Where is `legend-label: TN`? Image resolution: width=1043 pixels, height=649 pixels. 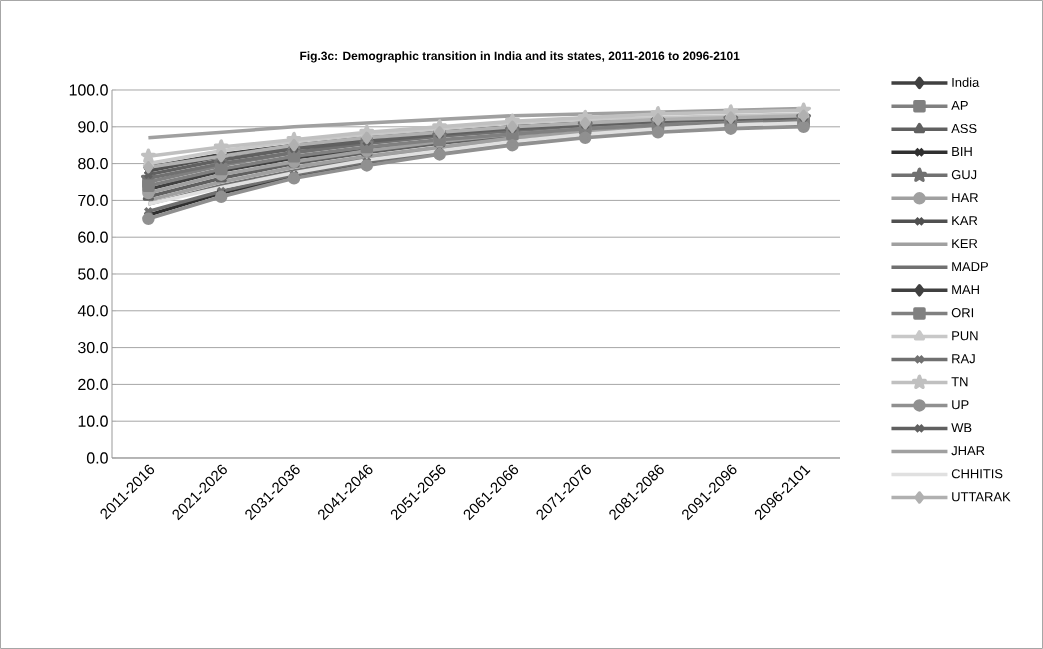 legend-label: TN is located at coordinates (959, 382).